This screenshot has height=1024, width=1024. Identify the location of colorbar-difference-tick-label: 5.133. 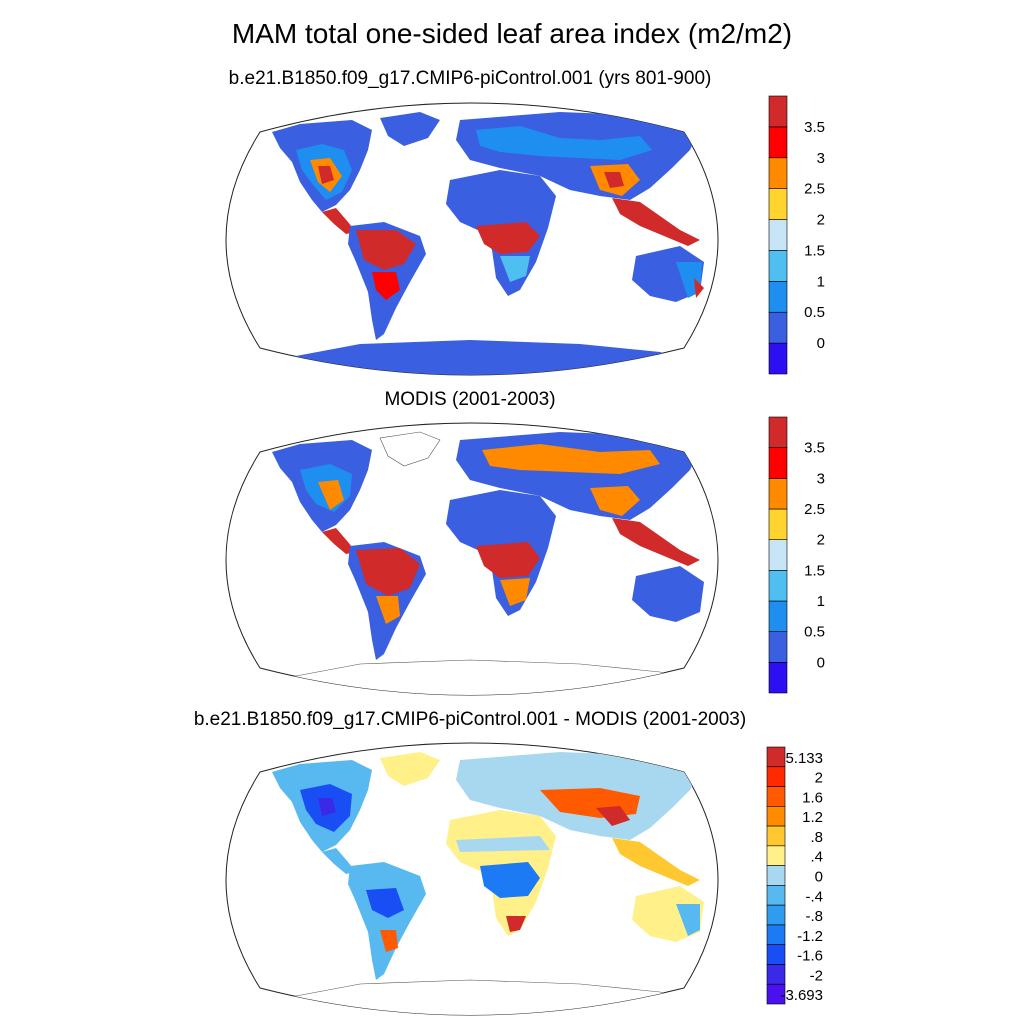
(804, 758).